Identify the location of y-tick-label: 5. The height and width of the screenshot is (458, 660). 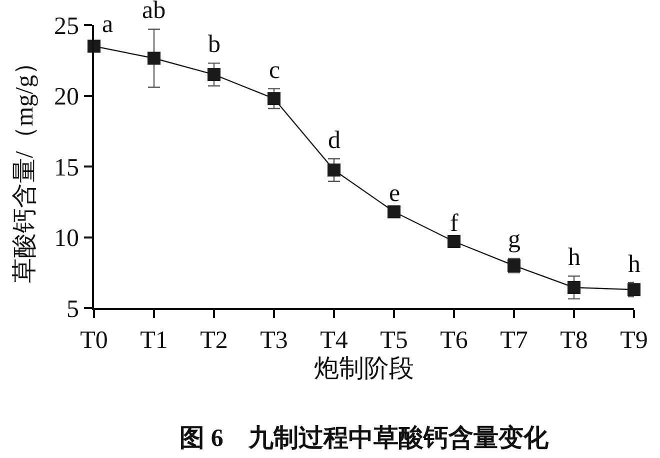
(72, 309).